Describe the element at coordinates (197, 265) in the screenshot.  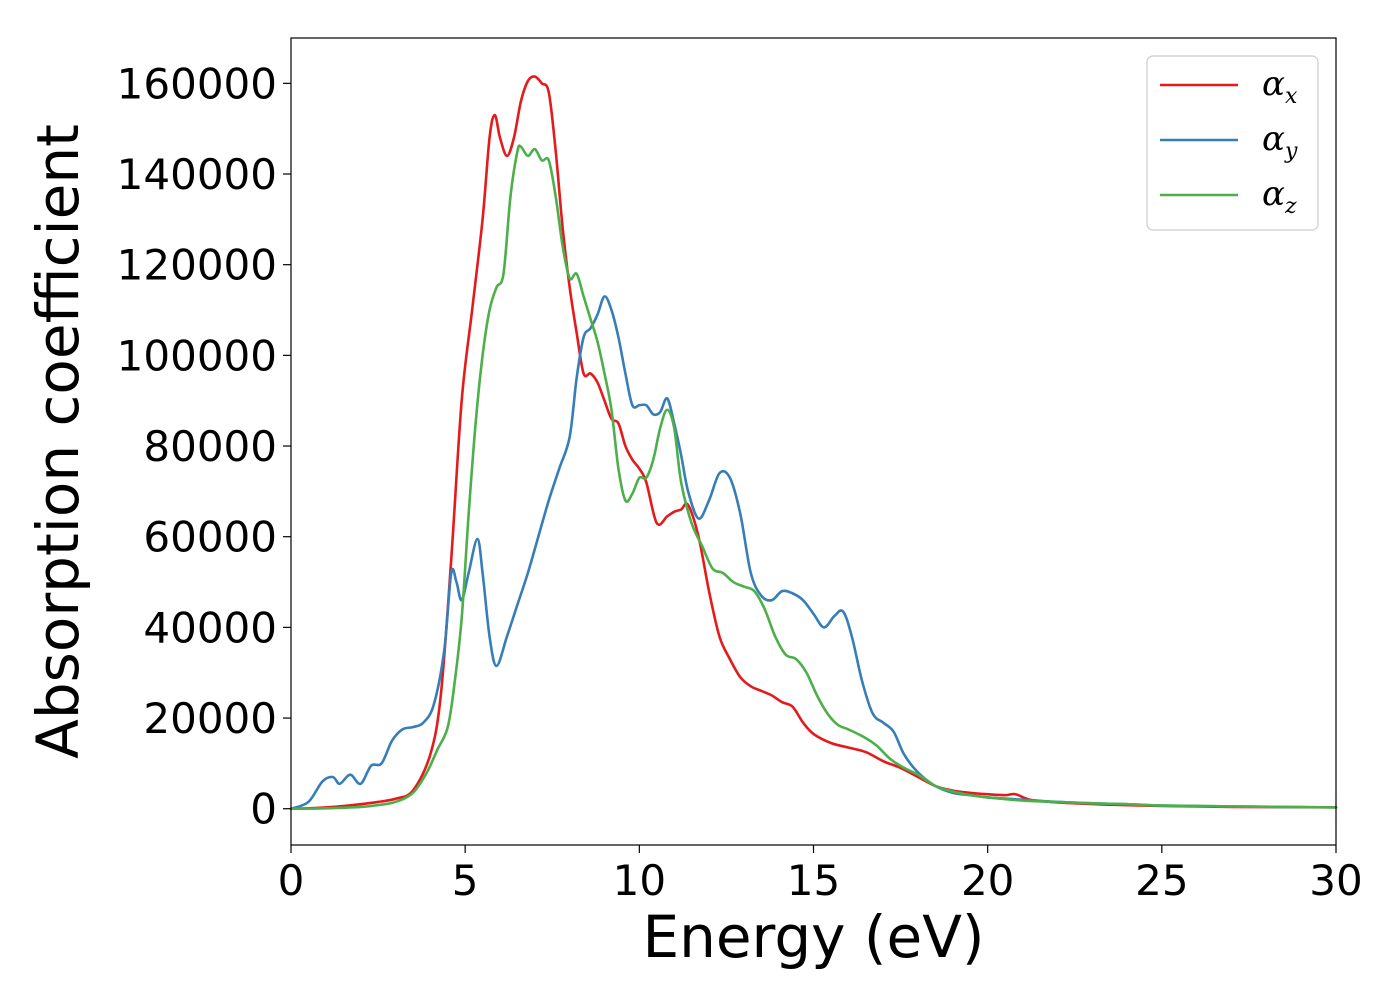
I see `y-tick-label: 120000` at that location.